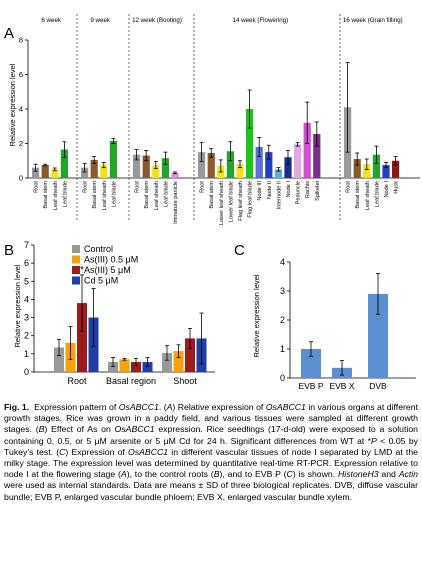 The height and width of the screenshot is (587, 422). I want to click on panel-a-bar-label: Internode II, so click(279, 195).